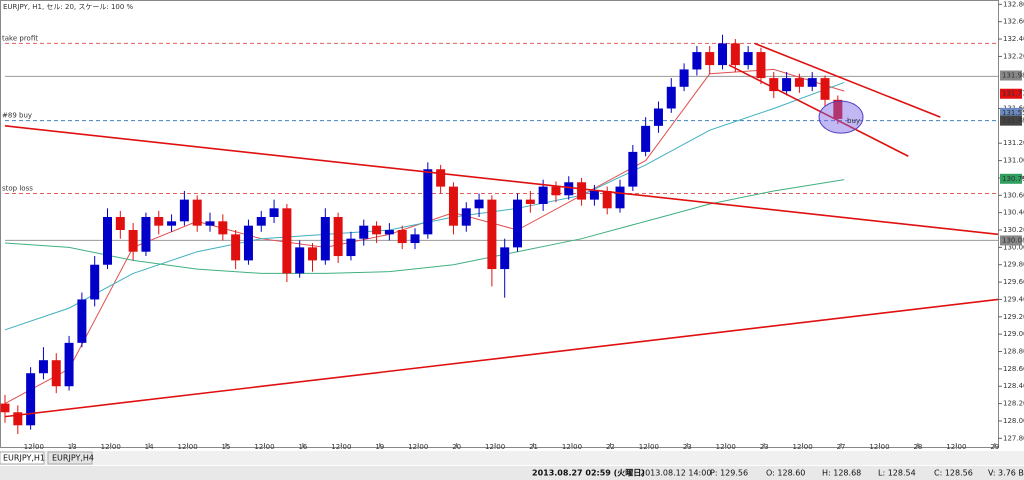  Describe the element at coordinates (897, 473) in the screenshot. I see `status-low: L: 128.54` at that location.